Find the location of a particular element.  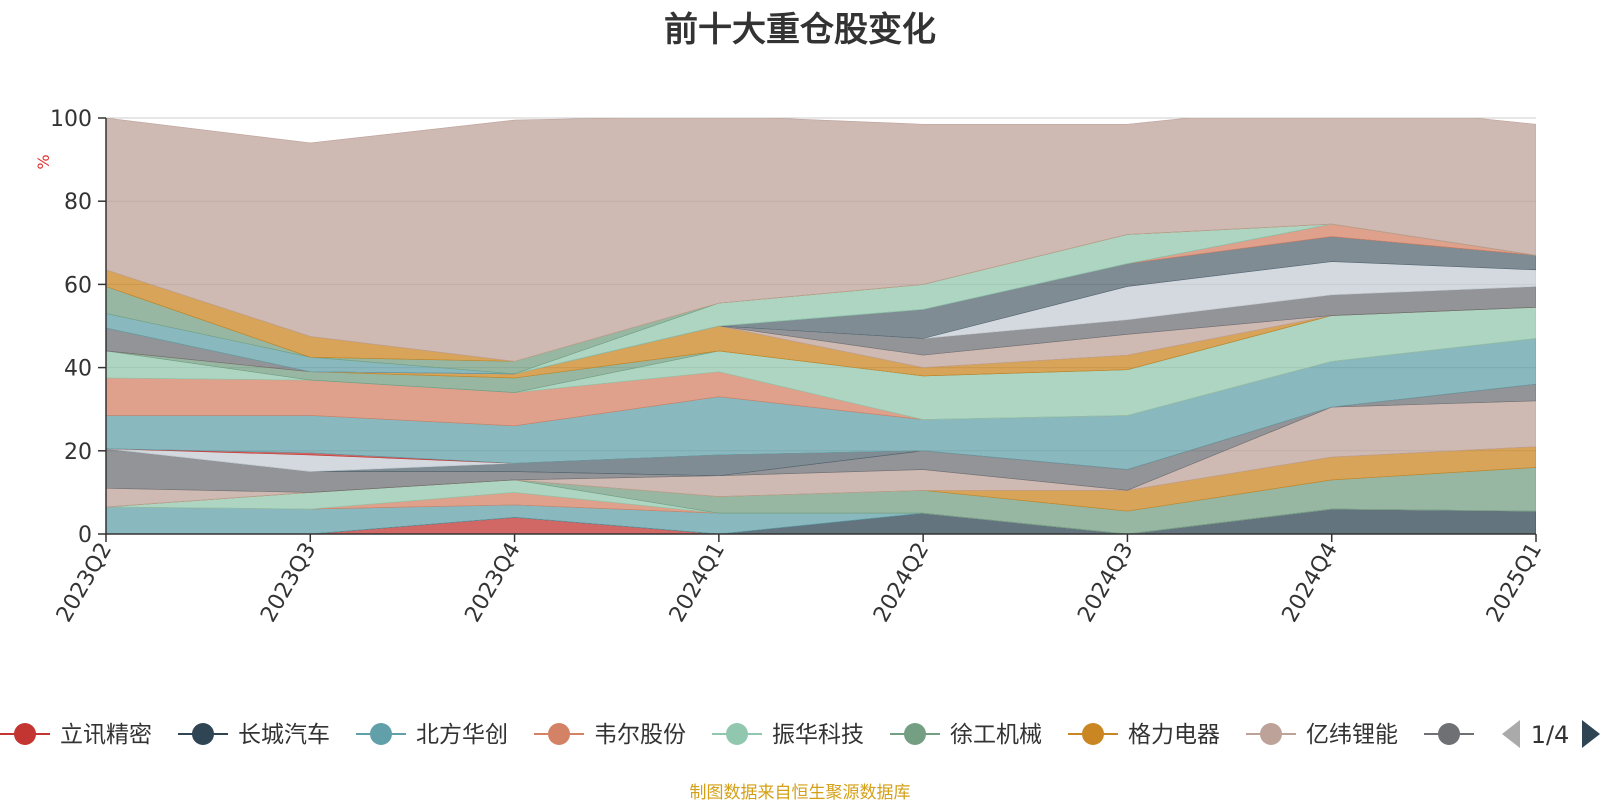

y-tick-label: 60 is located at coordinates (78, 285).